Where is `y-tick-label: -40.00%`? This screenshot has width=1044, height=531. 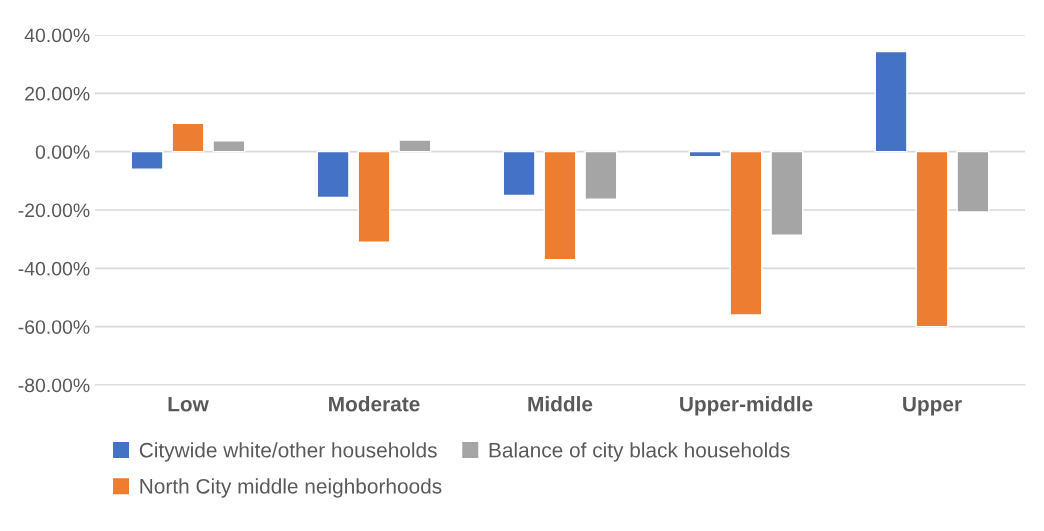 y-tick-label: -40.00% is located at coordinates (54, 268).